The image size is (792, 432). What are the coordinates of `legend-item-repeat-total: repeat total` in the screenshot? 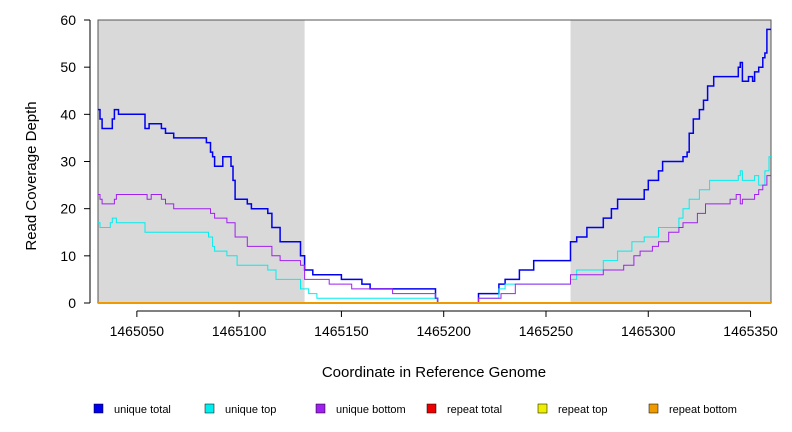 It's located at (464, 409).